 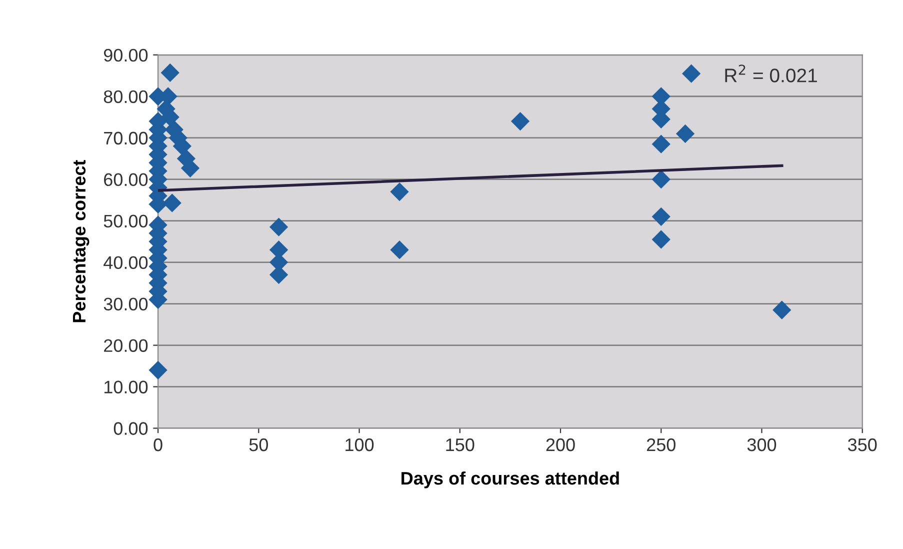 What do you see at coordinates (771, 73) in the screenshot?
I see `annotation: R$^{2}$ = 0.021` at bounding box center [771, 73].